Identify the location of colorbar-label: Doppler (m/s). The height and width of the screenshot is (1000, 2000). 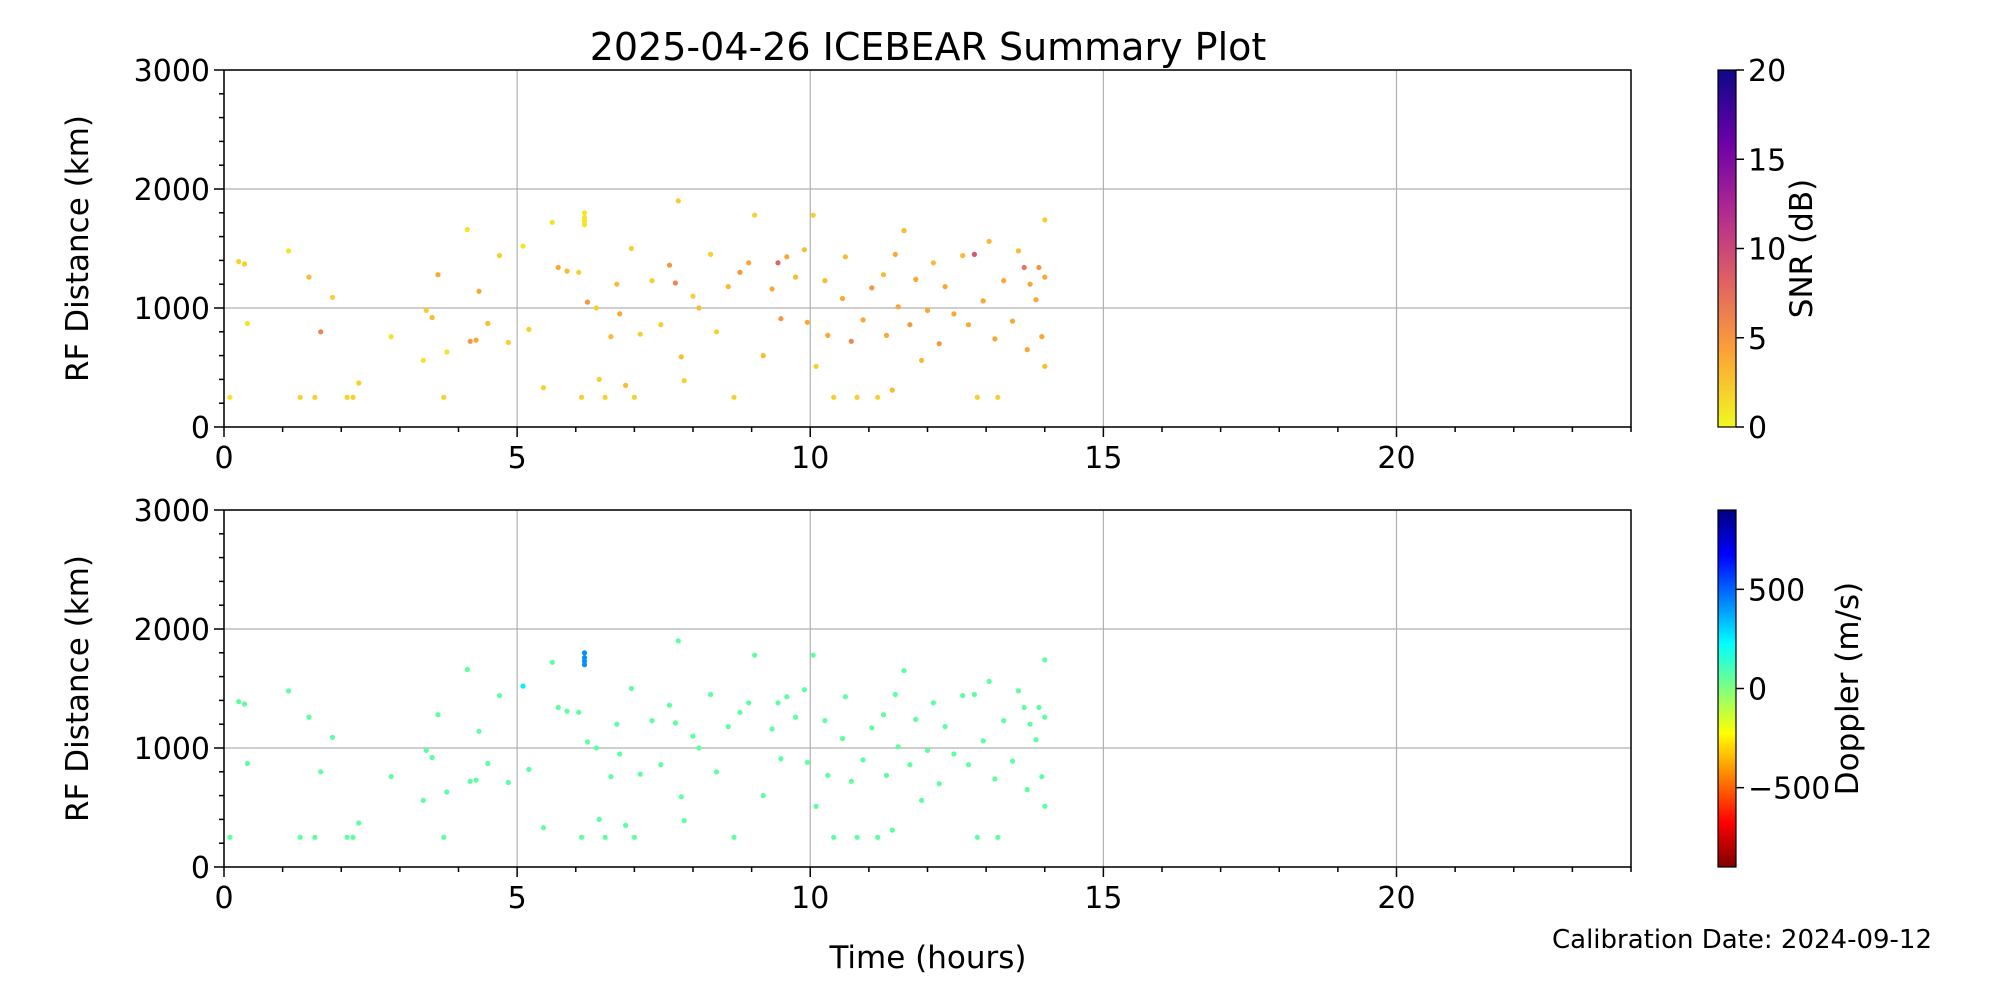
(1848, 688).